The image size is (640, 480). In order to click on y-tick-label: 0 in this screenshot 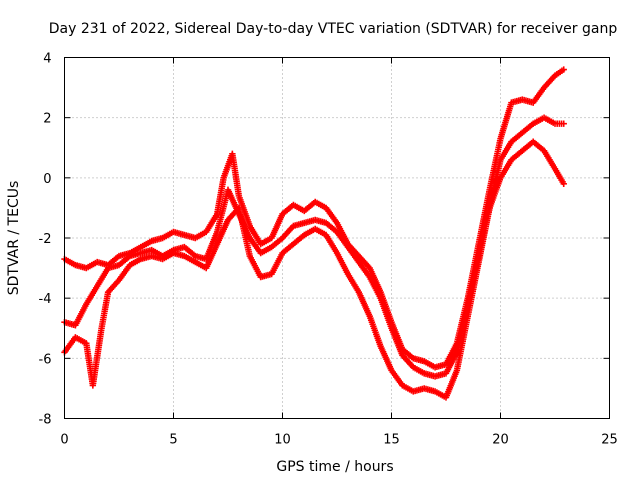, I will do `click(47, 179)`.